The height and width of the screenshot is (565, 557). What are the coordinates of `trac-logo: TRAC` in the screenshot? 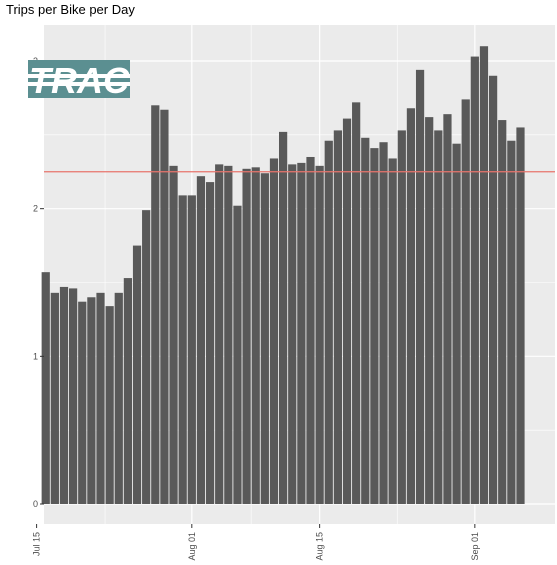 It's located at (79, 80).